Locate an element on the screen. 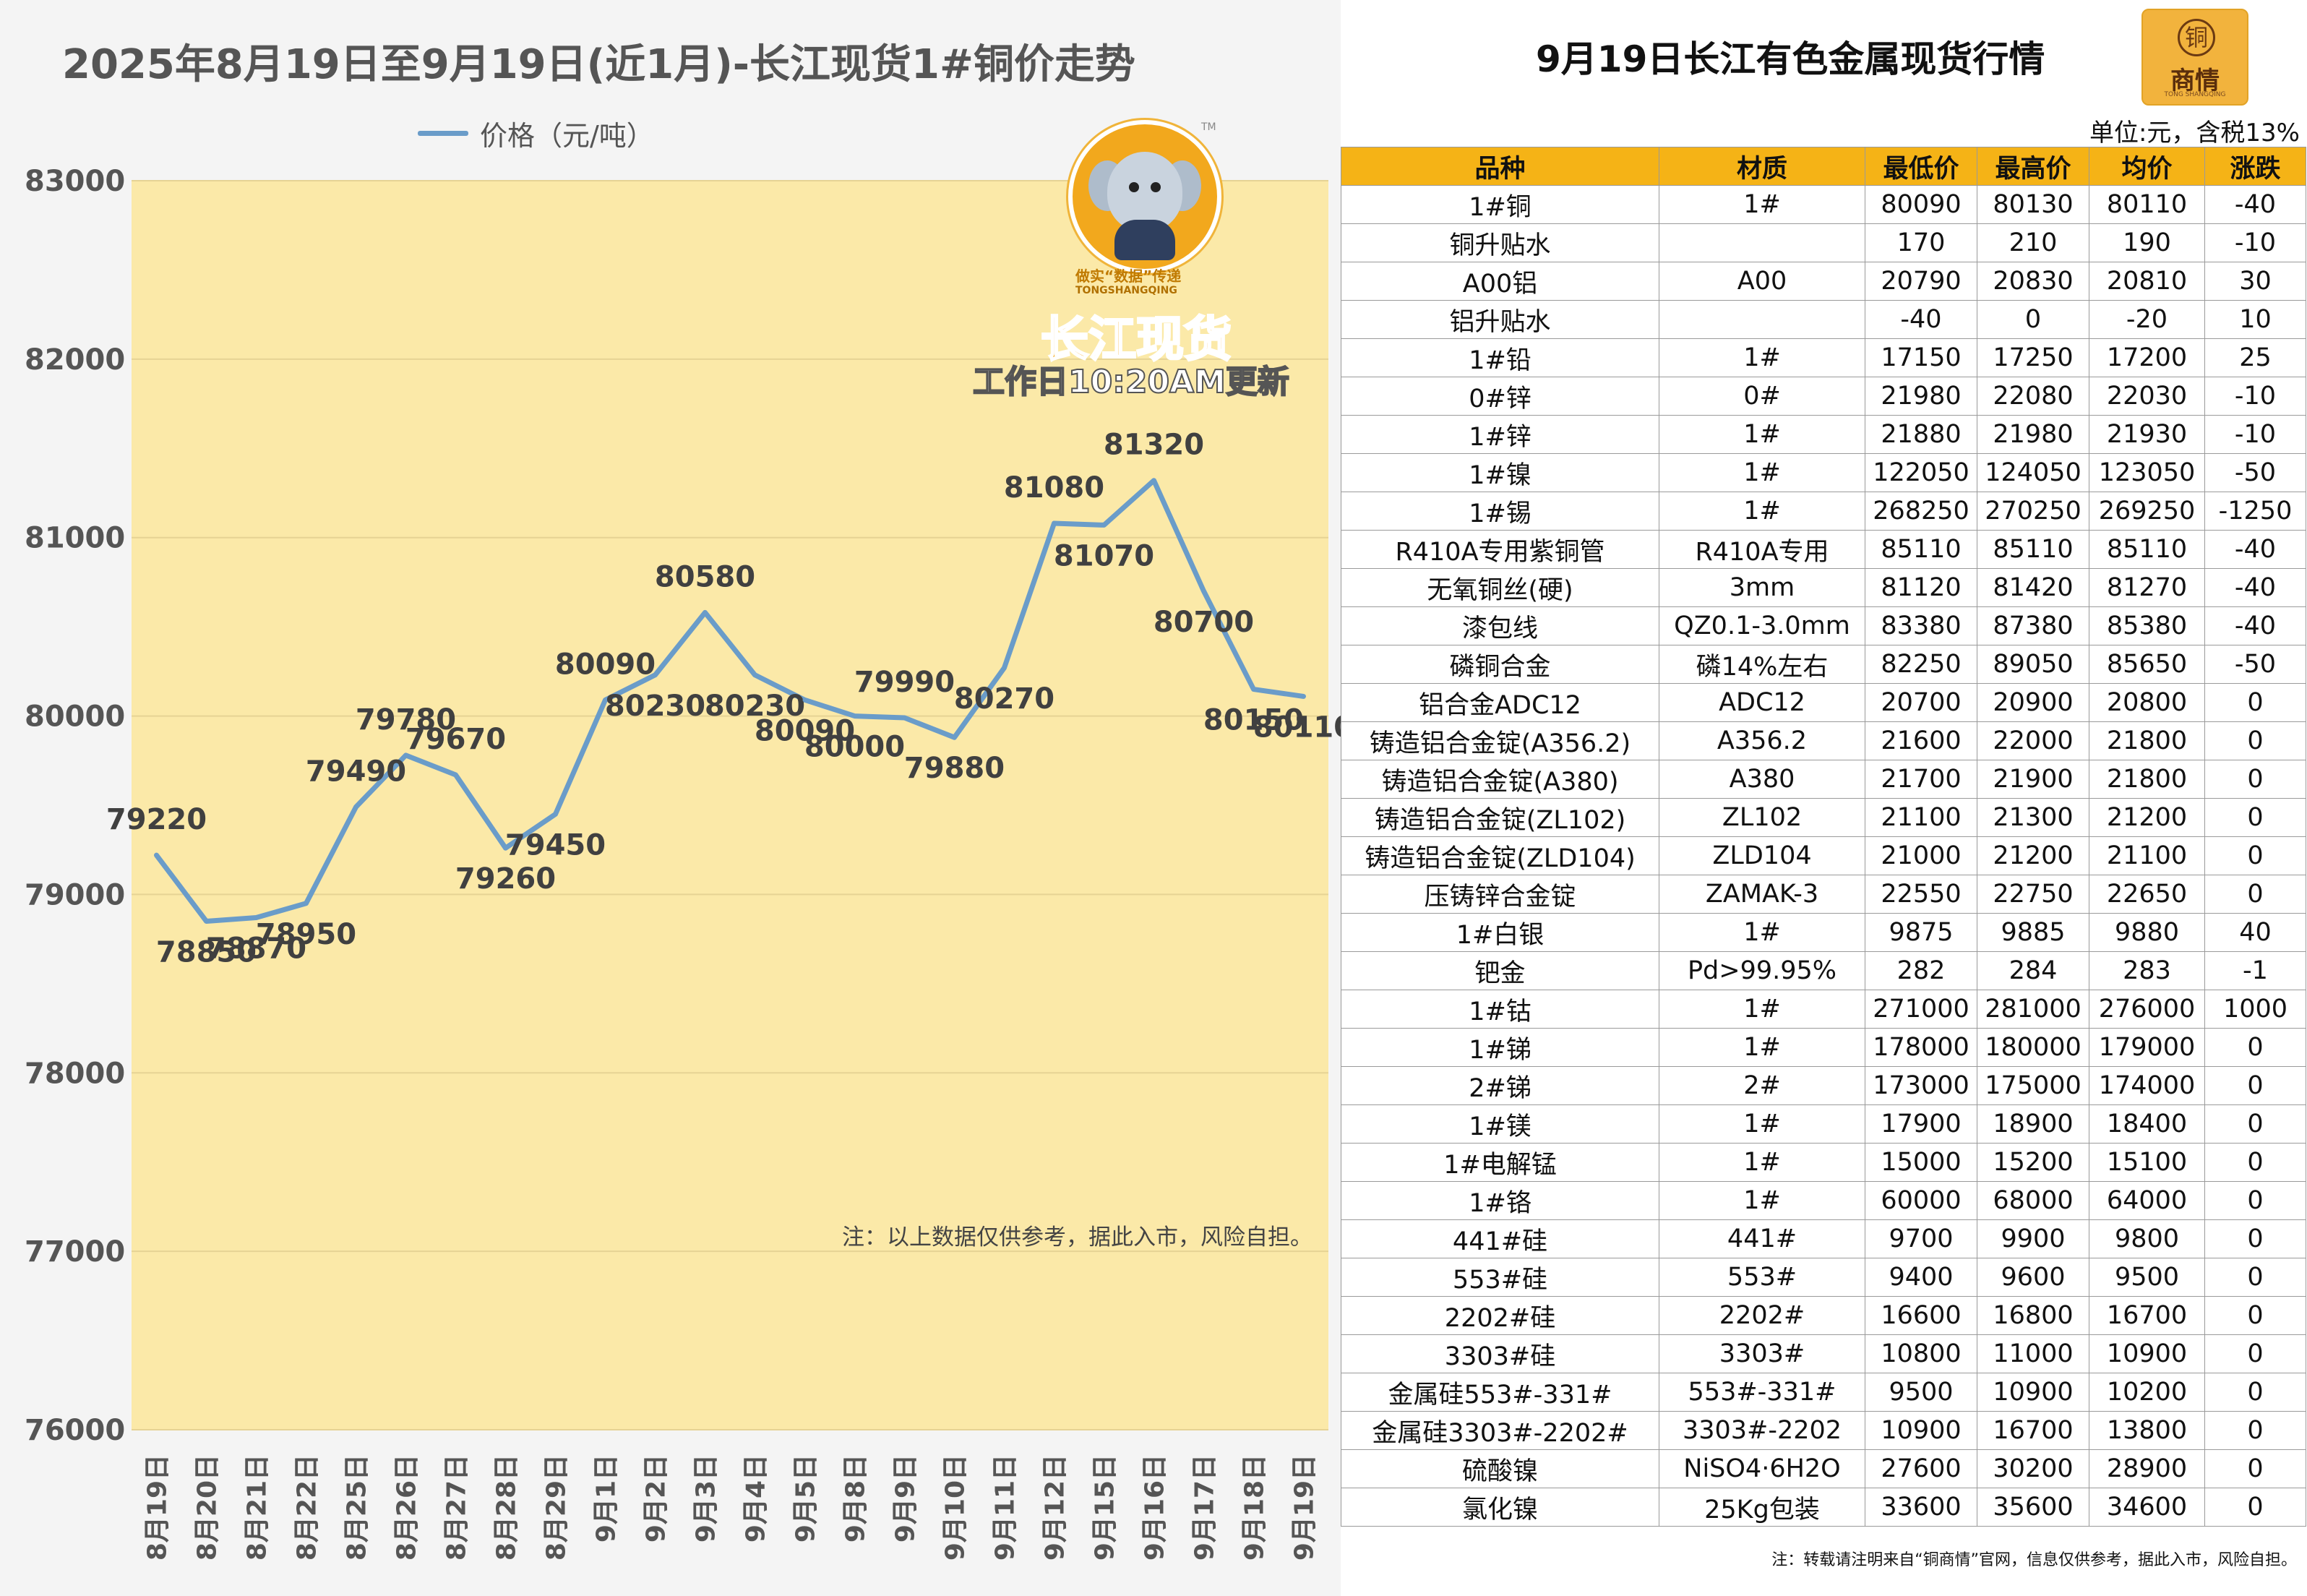  table-cell-material: 25Kg包装 is located at coordinates (1762, 1507).